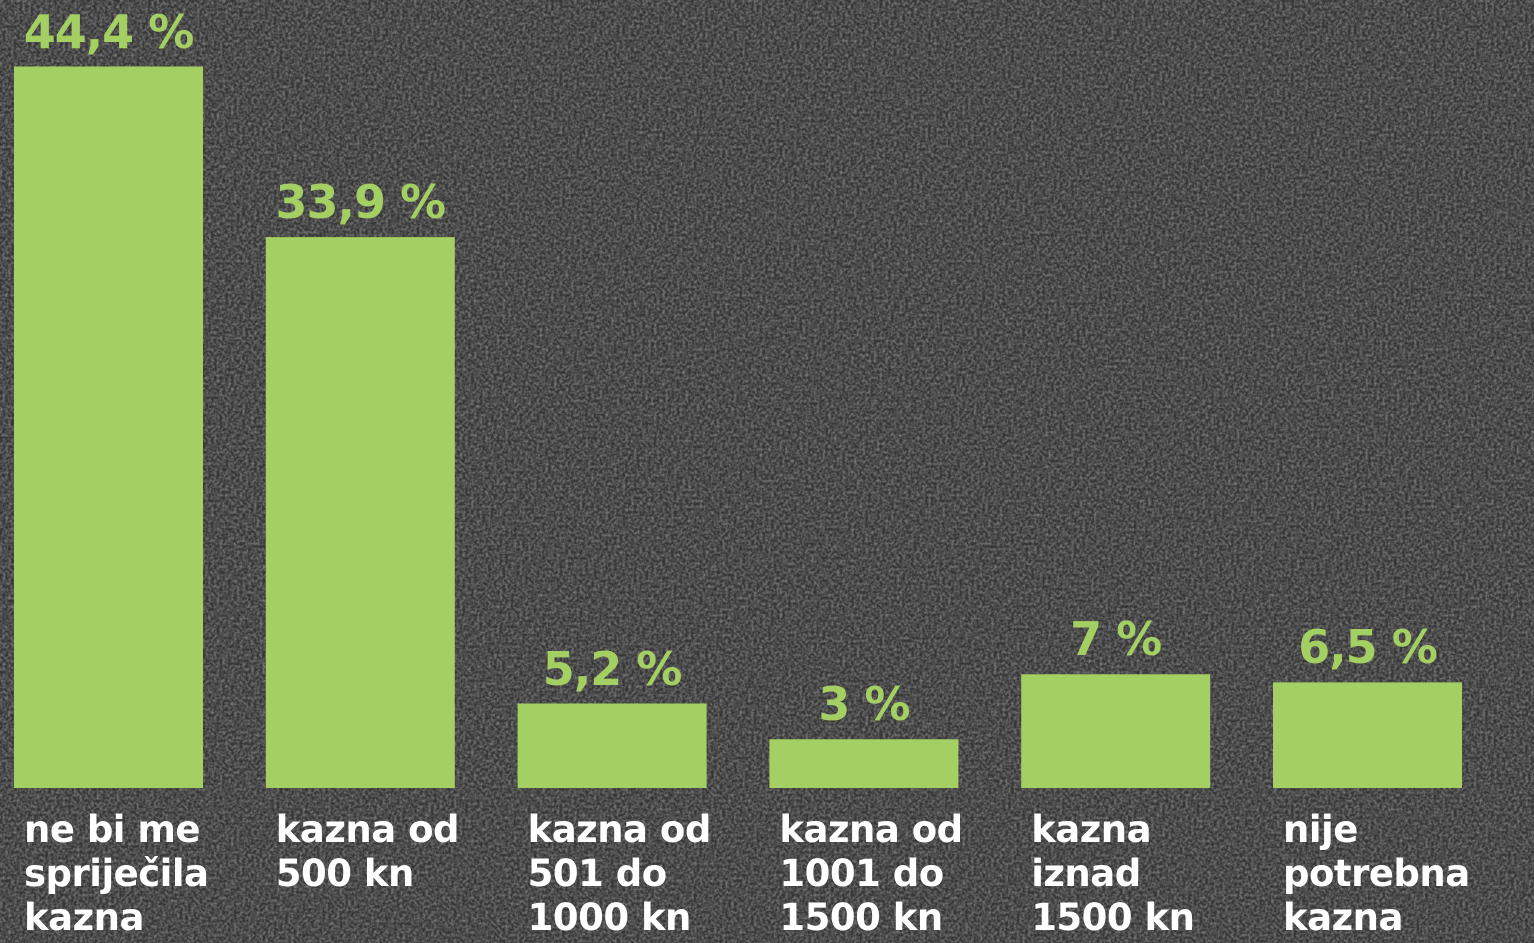  What do you see at coordinates (1368, 647) in the screenshot?
I see `value-label: 6,5 %` at bounding box center [1368, 647].